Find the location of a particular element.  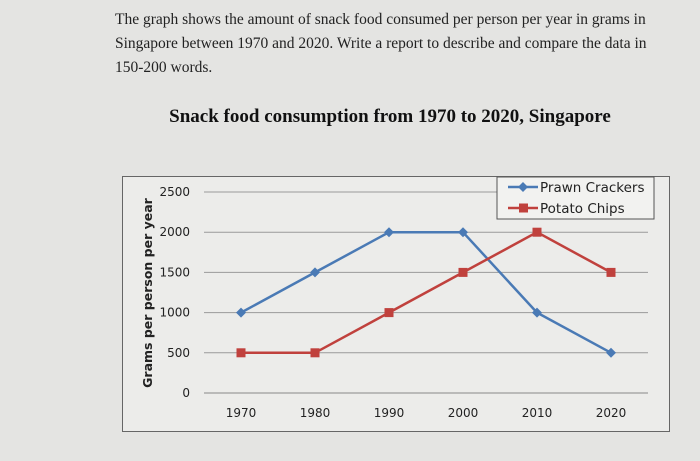

y-tick-label: 2500 is located at coordinates (174, 192).